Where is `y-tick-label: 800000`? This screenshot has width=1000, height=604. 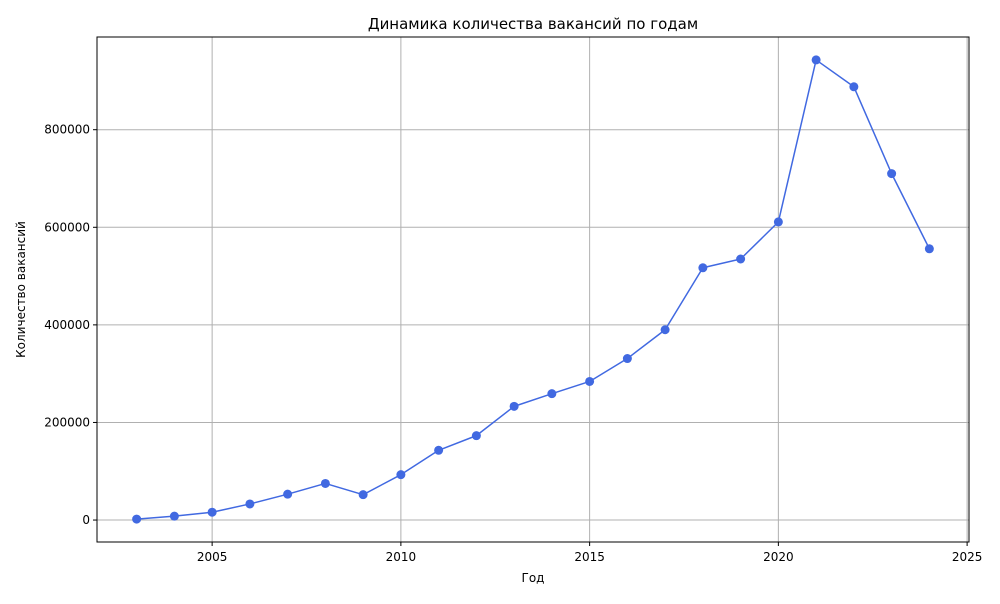
y-tick-label: 800000 is located at coordinates (67, 130).